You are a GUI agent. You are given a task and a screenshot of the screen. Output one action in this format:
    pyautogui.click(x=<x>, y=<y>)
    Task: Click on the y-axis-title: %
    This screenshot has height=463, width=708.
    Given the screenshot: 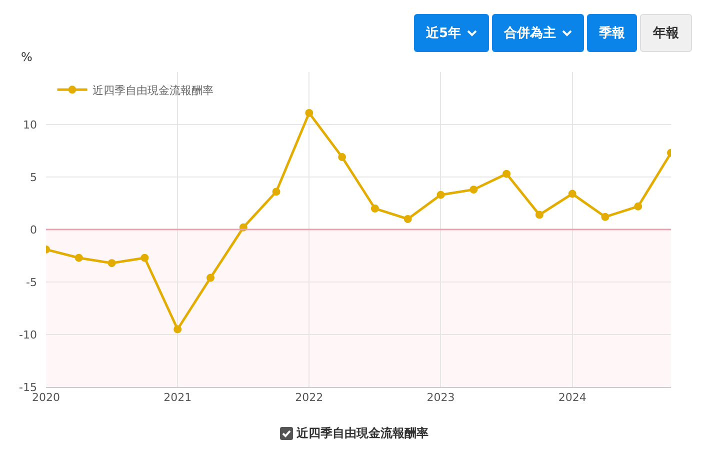 What is the action you would take?
    pyautogui.click(x=26, y=57)
    